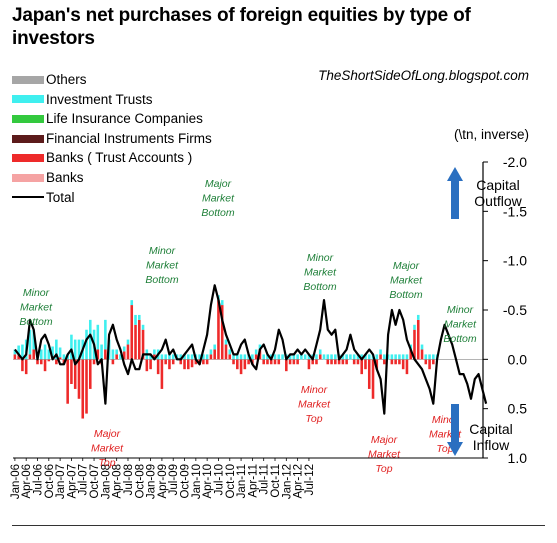 This screenshot has width=557, height=543. What do you see at coordinates (515, 162) in the screenshot?
I see `y-tick-label: -2.0` at bounding box center [515, 162].